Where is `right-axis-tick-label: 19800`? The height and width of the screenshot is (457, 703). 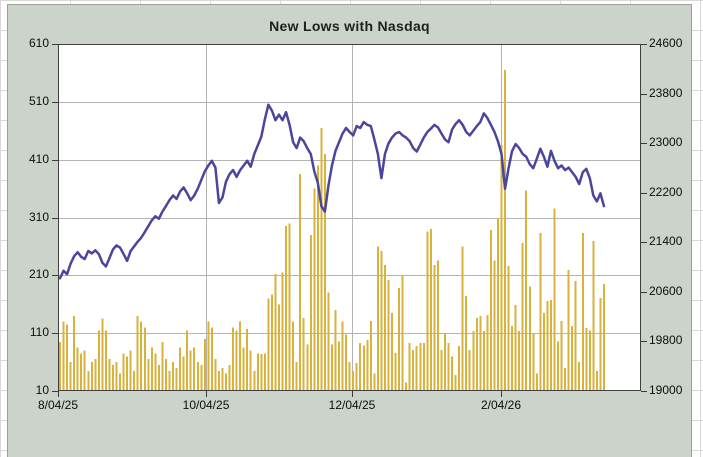
right-axis-tick-label: 19800 is located at coordinates (666, 340).